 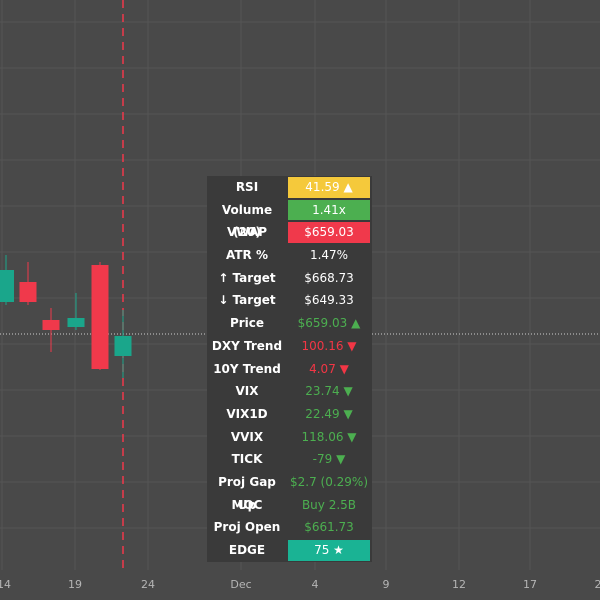 I want to click on indicator-row: ATR % 1.47%, so click(x=289, y=255).